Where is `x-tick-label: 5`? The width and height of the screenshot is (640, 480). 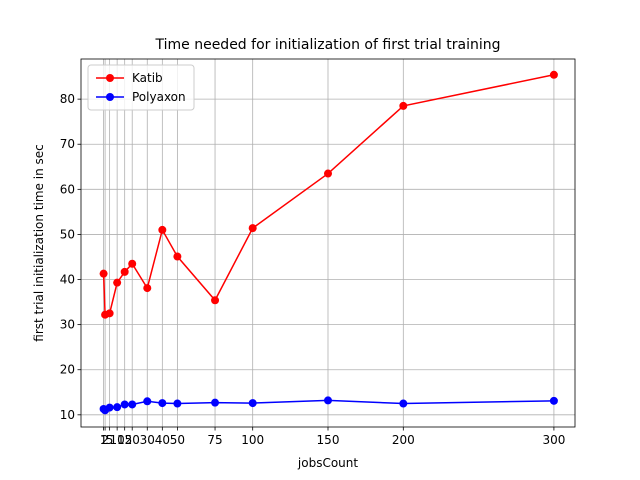 x-tick-label: 5 is located at coordinates (110, 440).